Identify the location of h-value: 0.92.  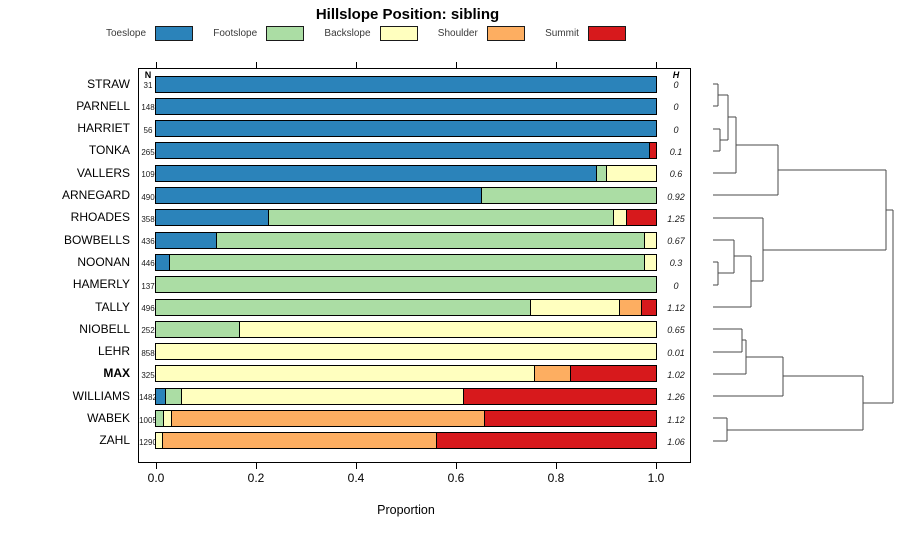
(676, 196).